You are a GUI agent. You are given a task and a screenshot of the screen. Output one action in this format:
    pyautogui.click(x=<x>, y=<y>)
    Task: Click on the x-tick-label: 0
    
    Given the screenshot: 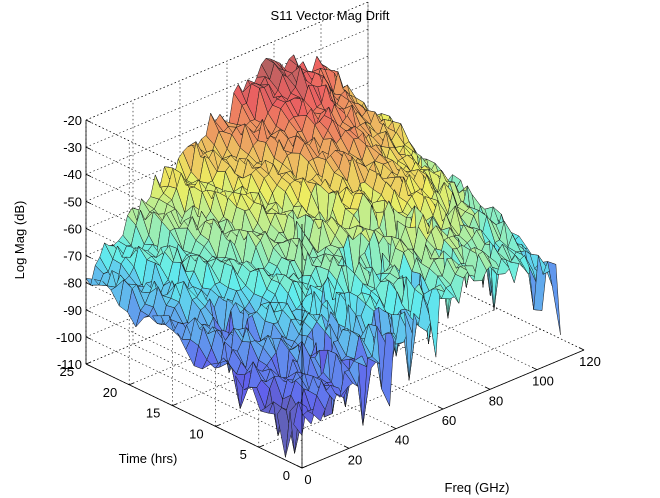 What is the action you would take?
    pyautogui.click(x=307, y=479)
    